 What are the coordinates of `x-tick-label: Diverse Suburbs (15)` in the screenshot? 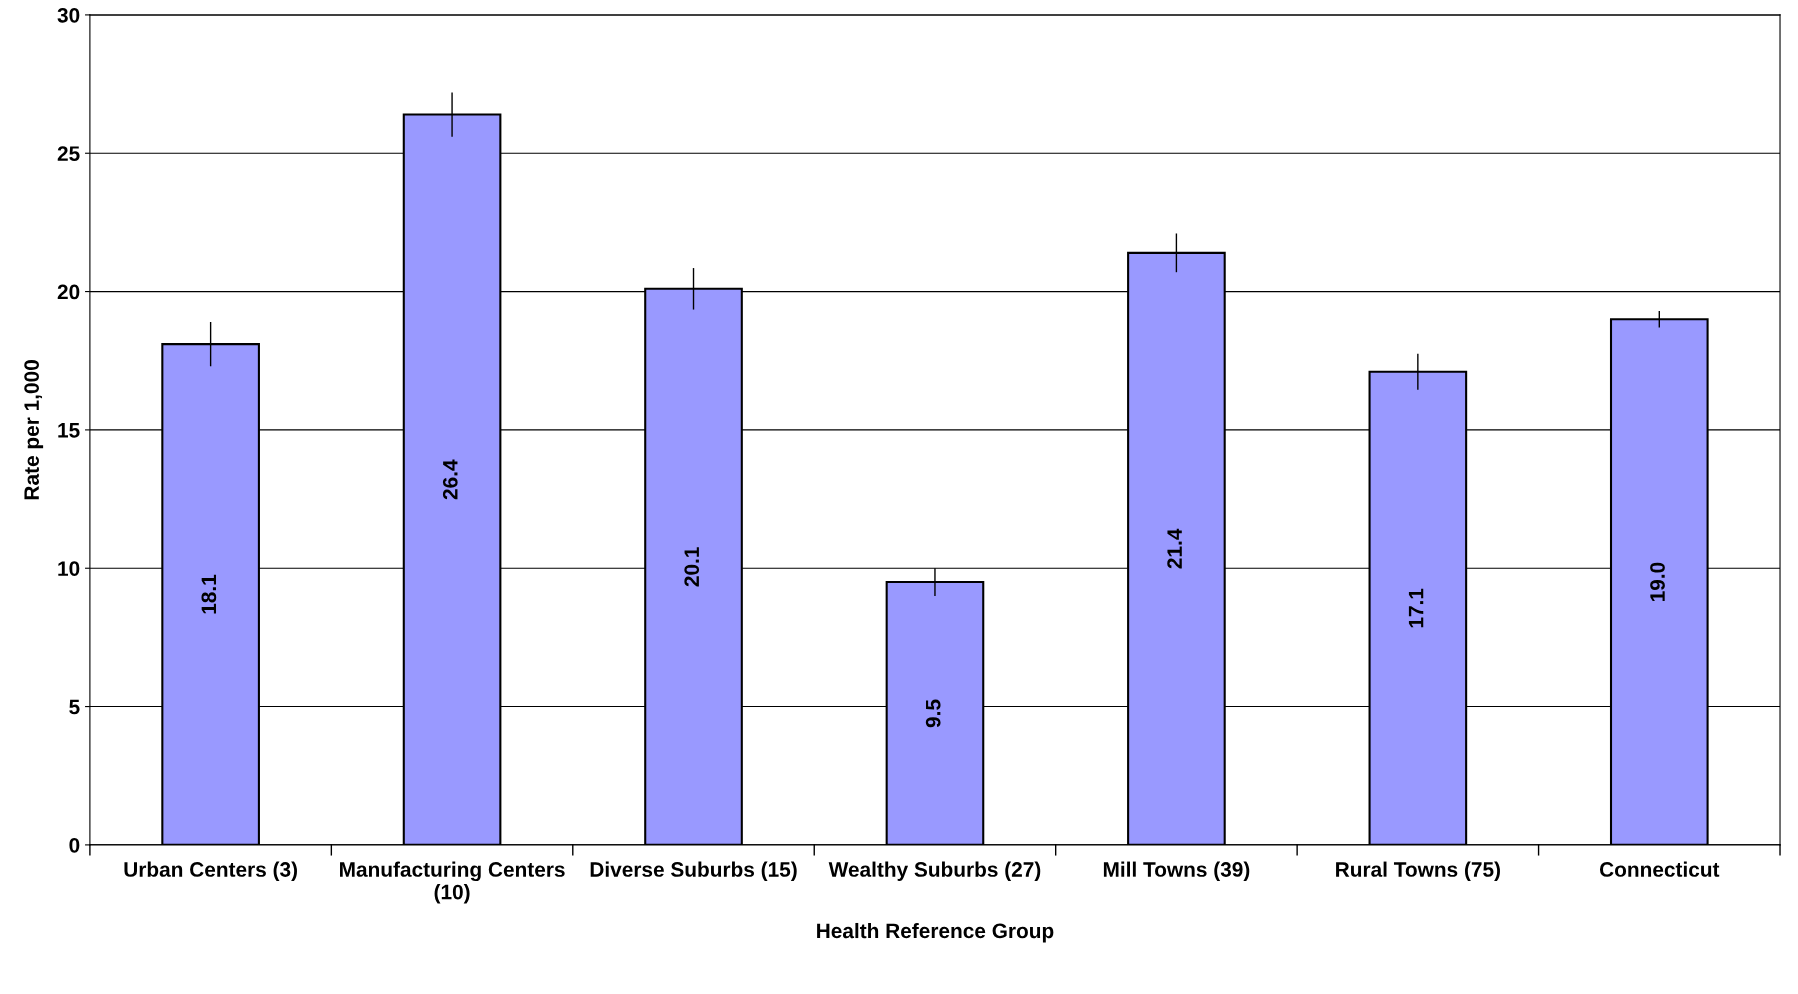 It's located at (693, 871).